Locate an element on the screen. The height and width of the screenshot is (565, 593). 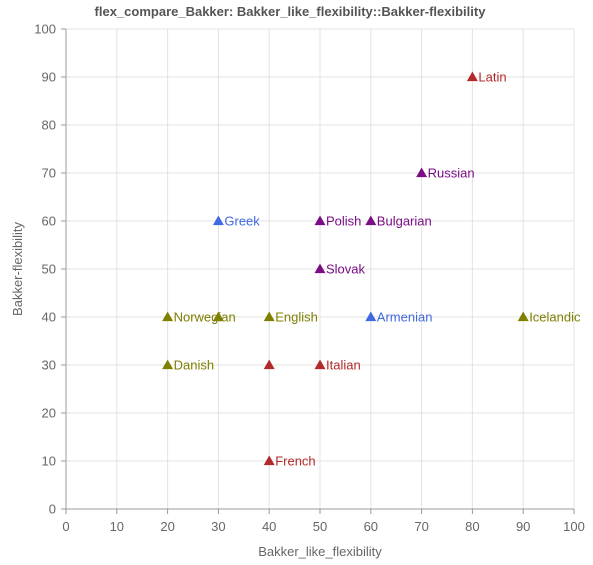
data-point-label: Armenian is located at coordinates (405, 317).